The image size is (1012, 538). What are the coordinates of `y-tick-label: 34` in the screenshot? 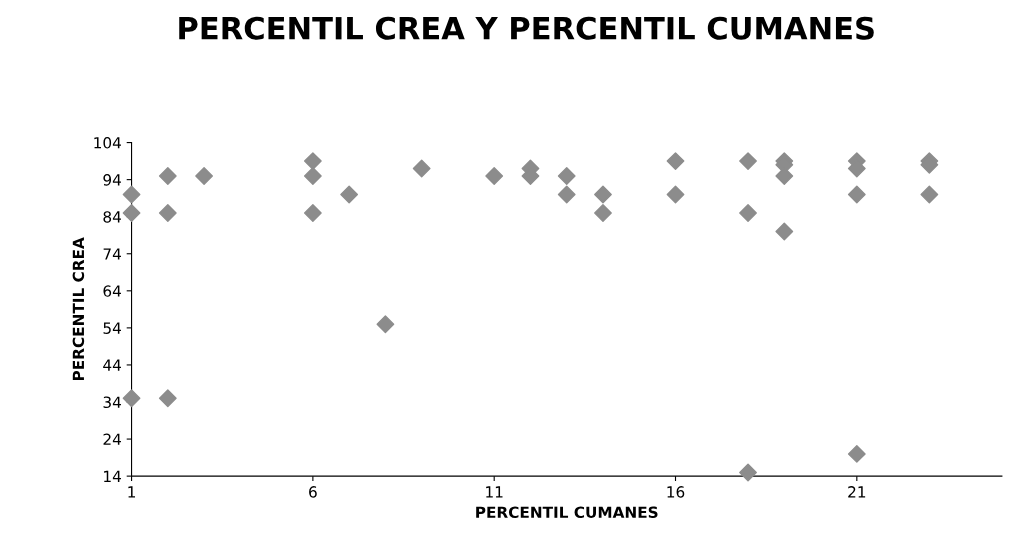 It's located at (112, 402).